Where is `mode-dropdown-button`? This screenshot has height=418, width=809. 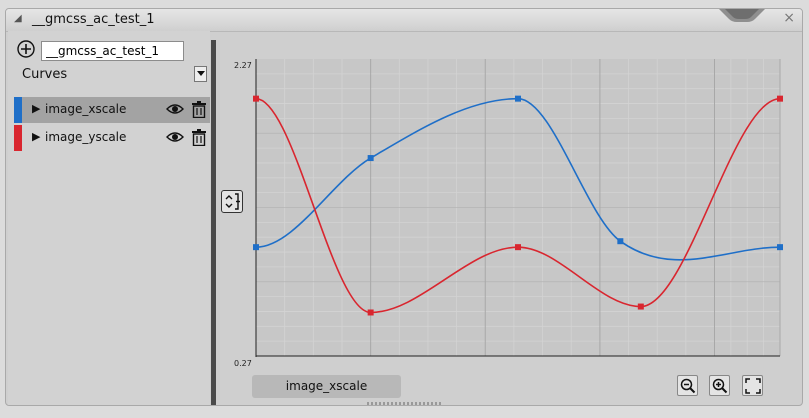
mode-dropdown-button is located at coordinates (200, 74).